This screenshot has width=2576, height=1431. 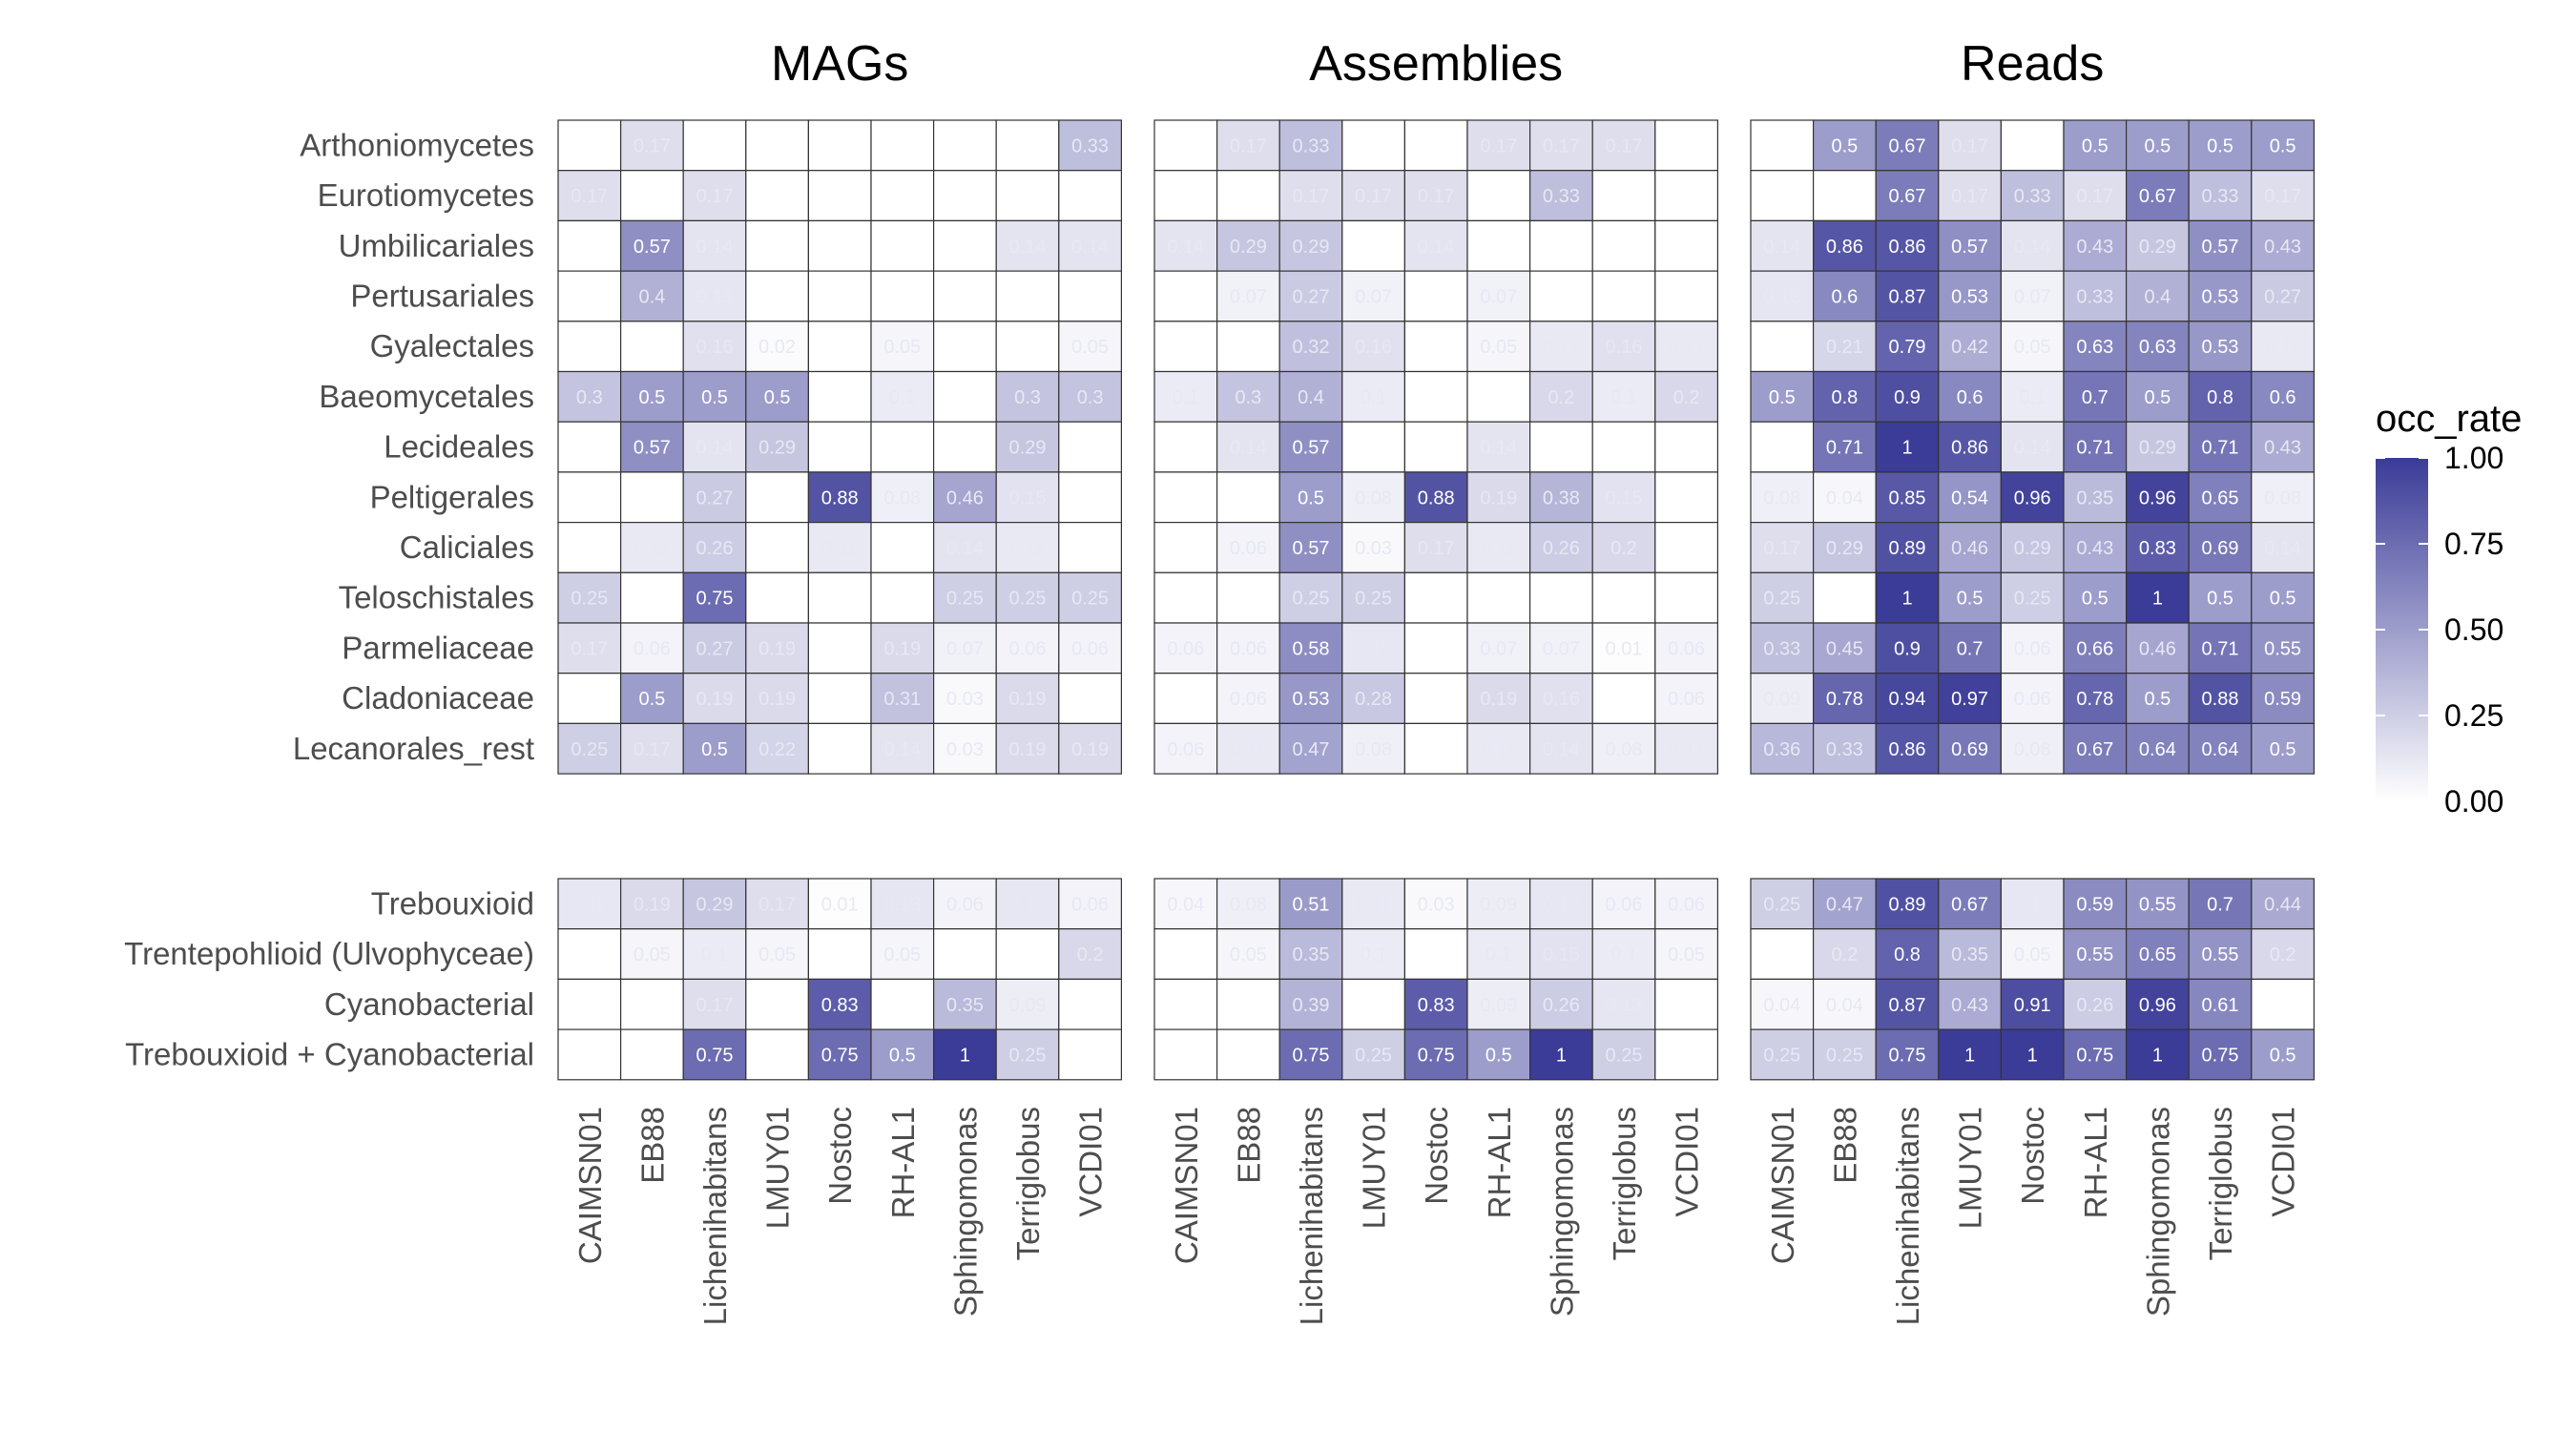 I want to click on cell-value-label: 0.09, so click(x=1028, y=1006).